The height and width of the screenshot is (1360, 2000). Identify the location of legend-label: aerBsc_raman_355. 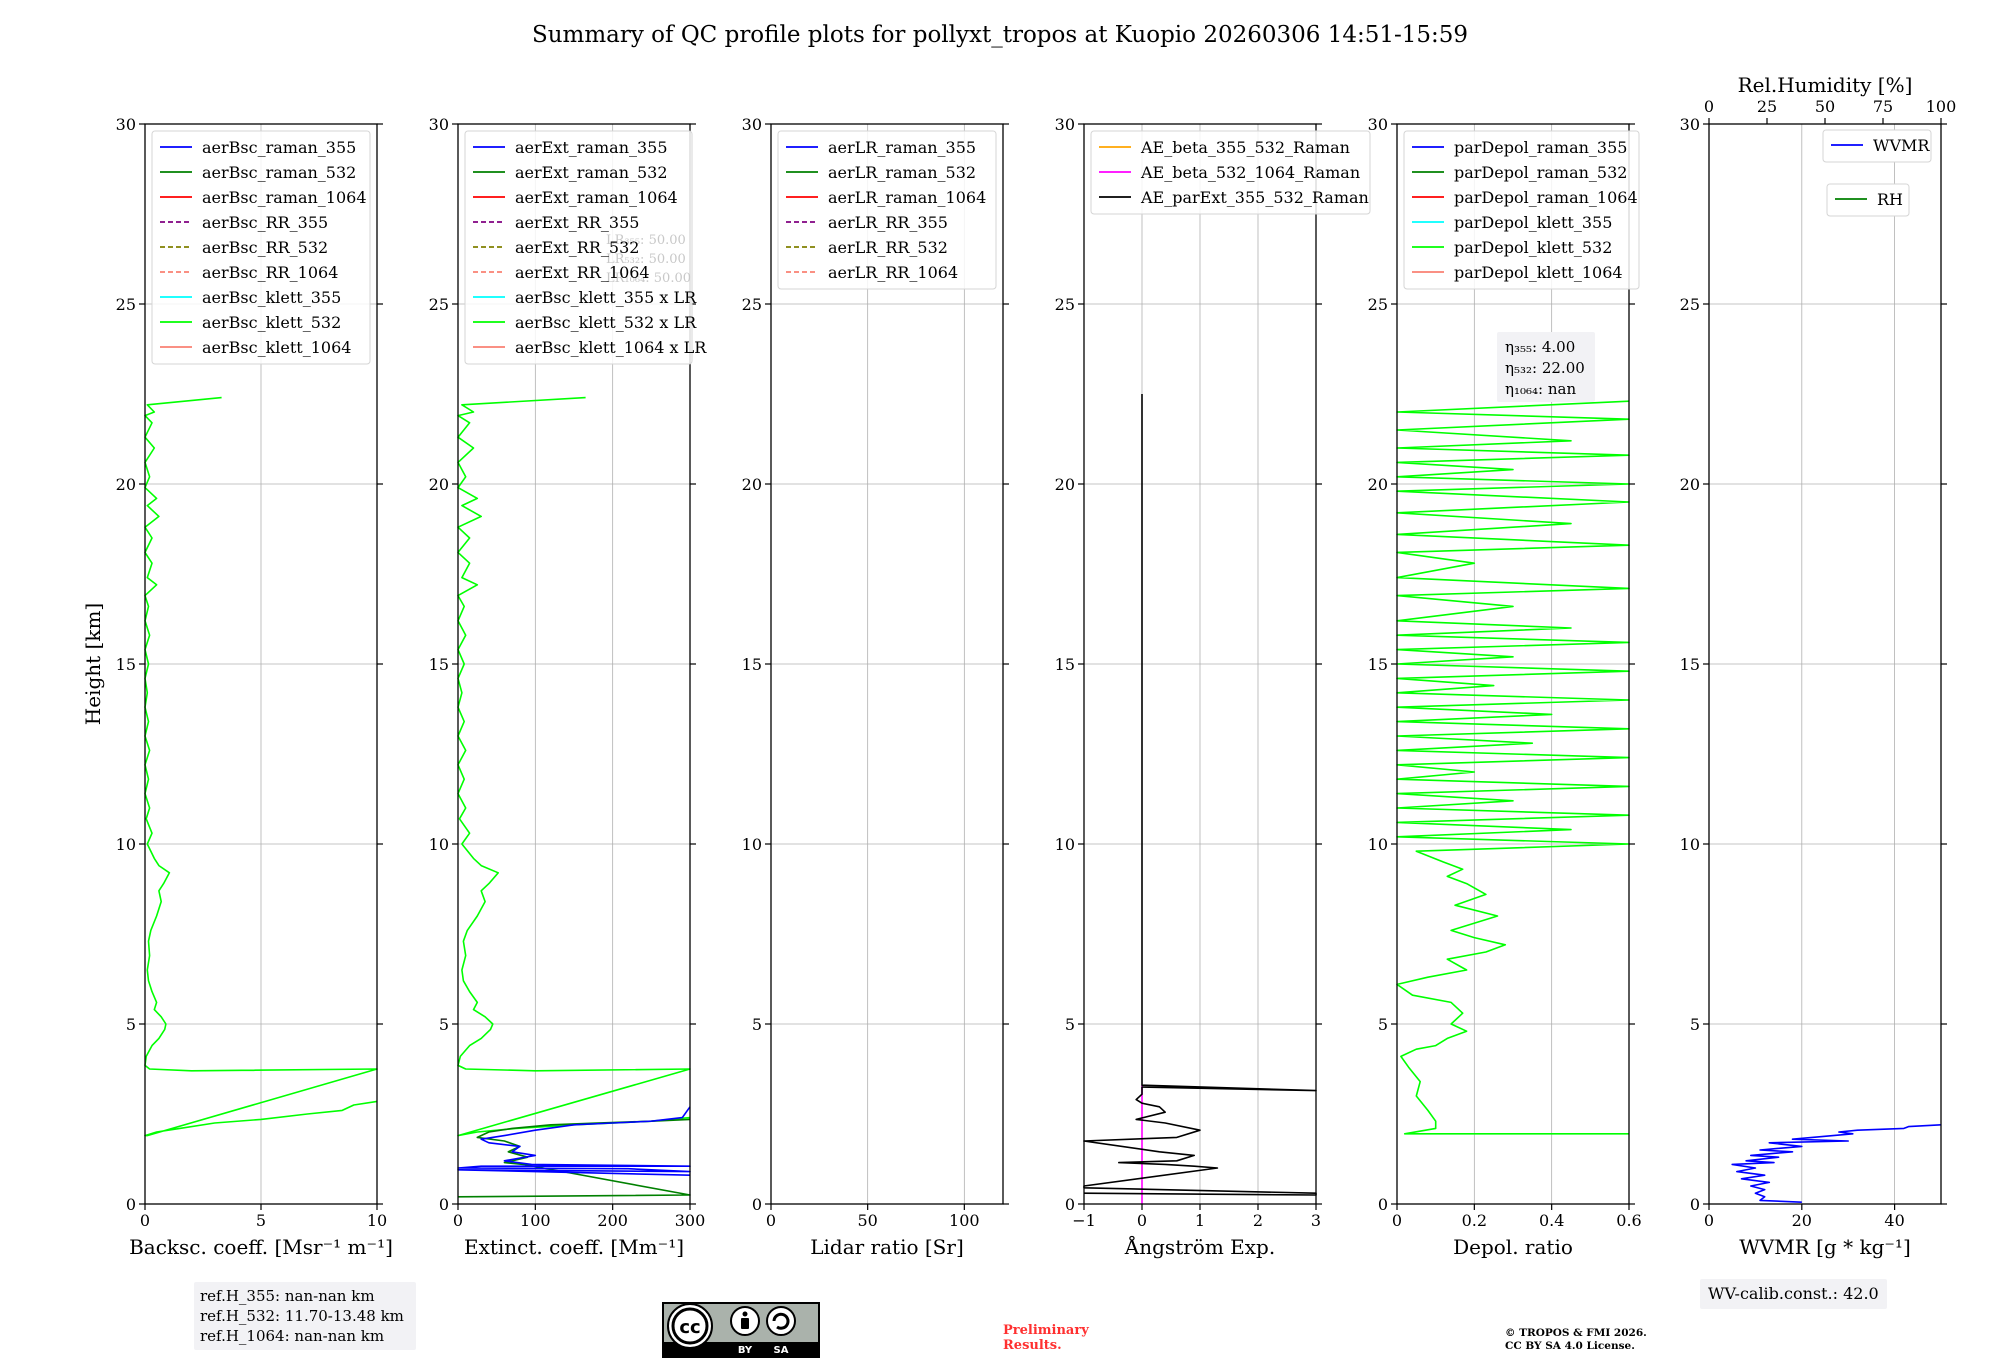
(279, 147).